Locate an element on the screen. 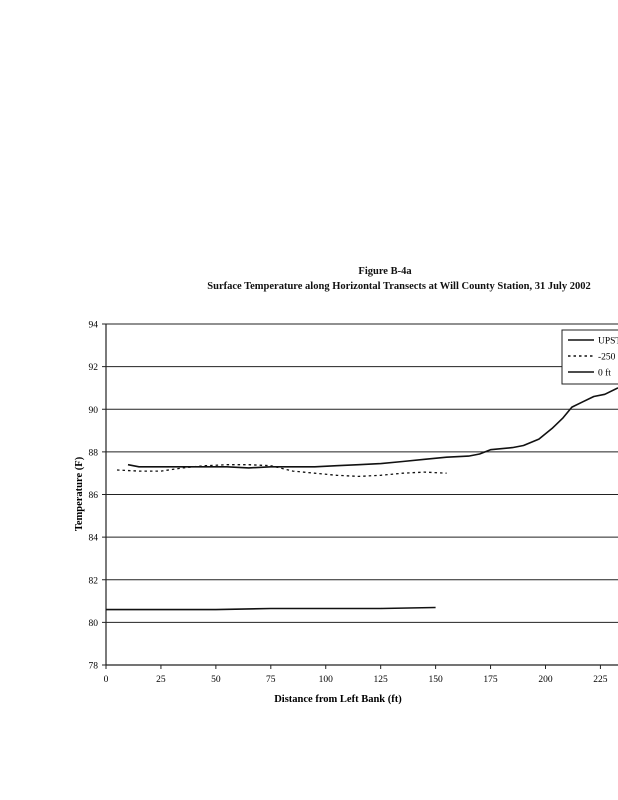 The height and width of the screenshot is (800, 618). y-tick-label: 88 is located at coordinates (94, 453).